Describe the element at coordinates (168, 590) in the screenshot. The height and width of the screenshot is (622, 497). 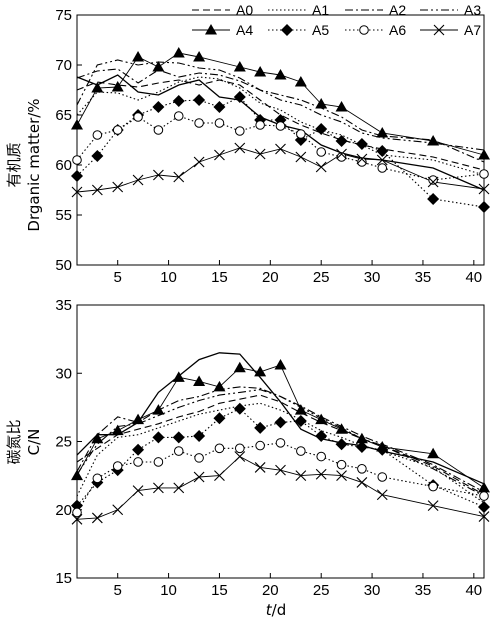
I see `x-tick-label: 10` at that location.